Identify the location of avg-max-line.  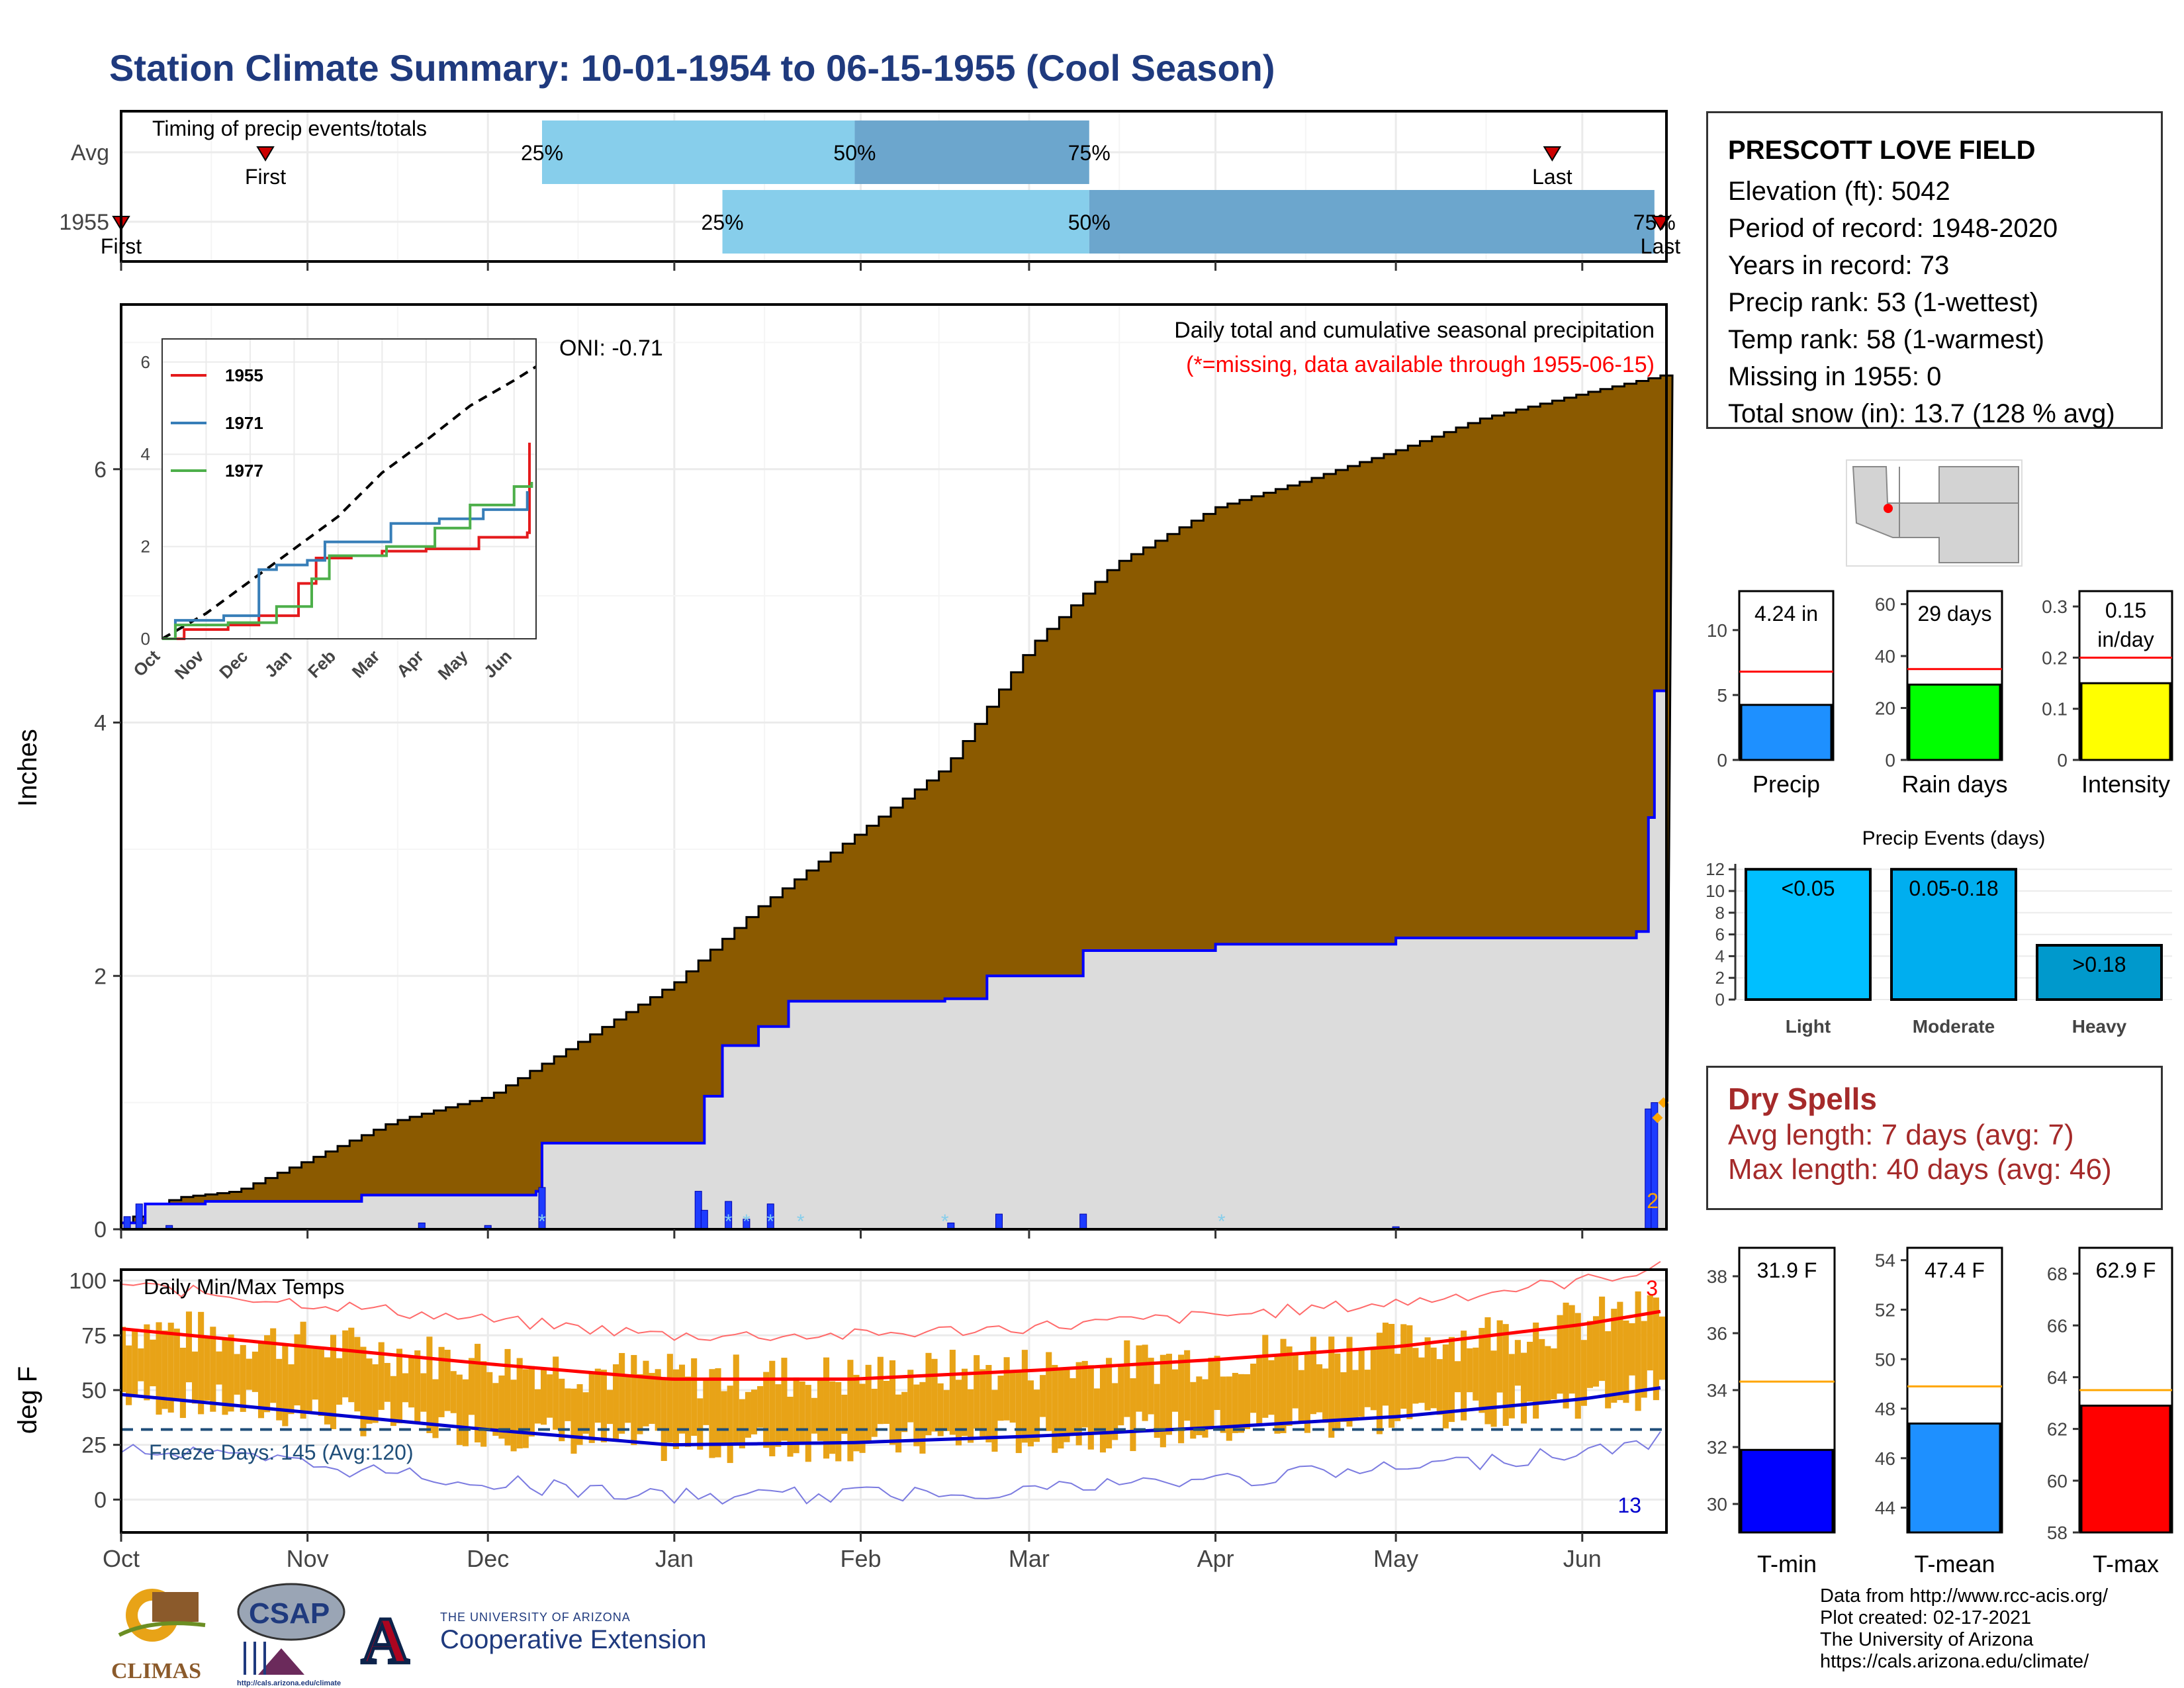
(890, 1345).